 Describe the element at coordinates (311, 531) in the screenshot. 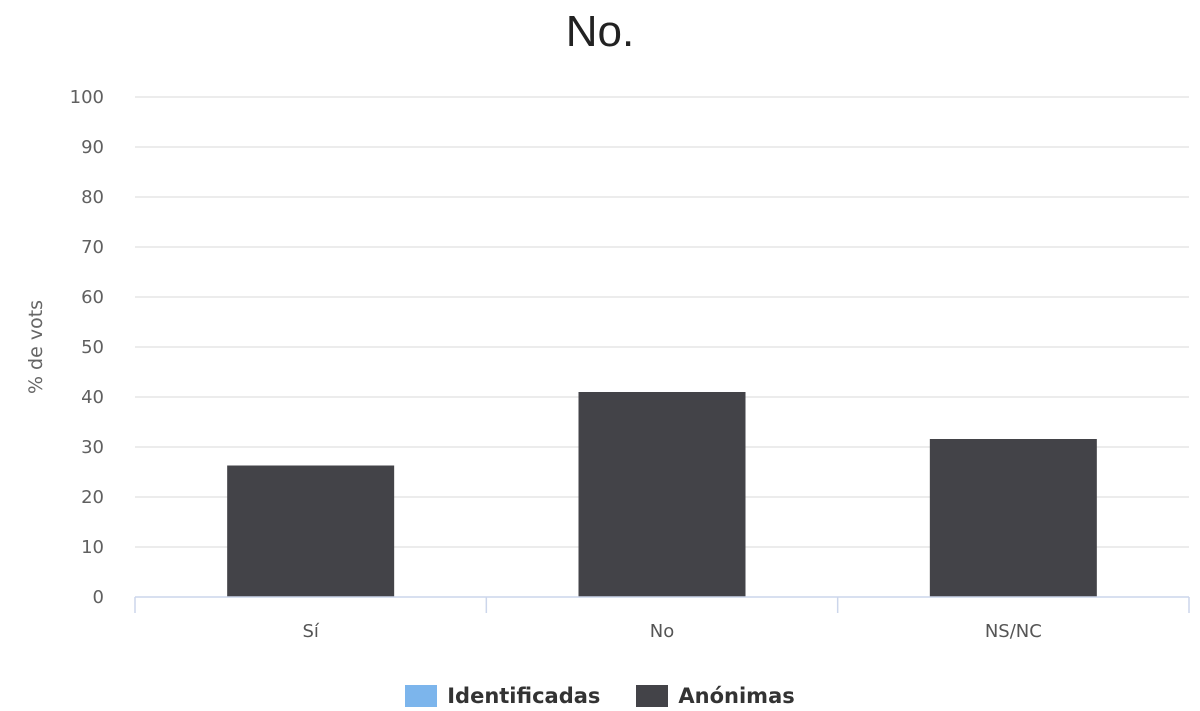

I see `bar-s-` at that location.